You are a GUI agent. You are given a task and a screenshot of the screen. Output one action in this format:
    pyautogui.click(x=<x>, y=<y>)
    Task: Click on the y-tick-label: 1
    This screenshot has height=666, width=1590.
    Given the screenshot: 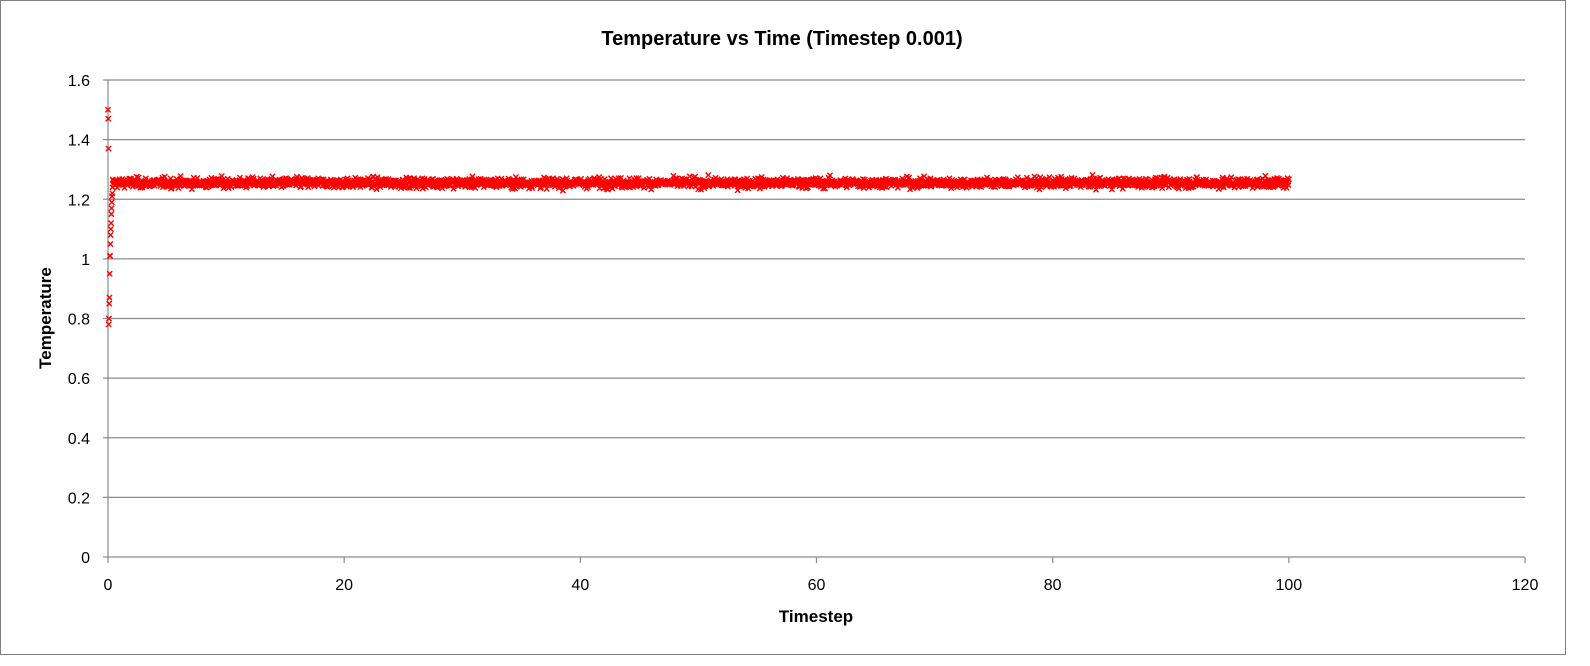 What is the action you would take?
    pyautogui.click(x=85, y=260)
    